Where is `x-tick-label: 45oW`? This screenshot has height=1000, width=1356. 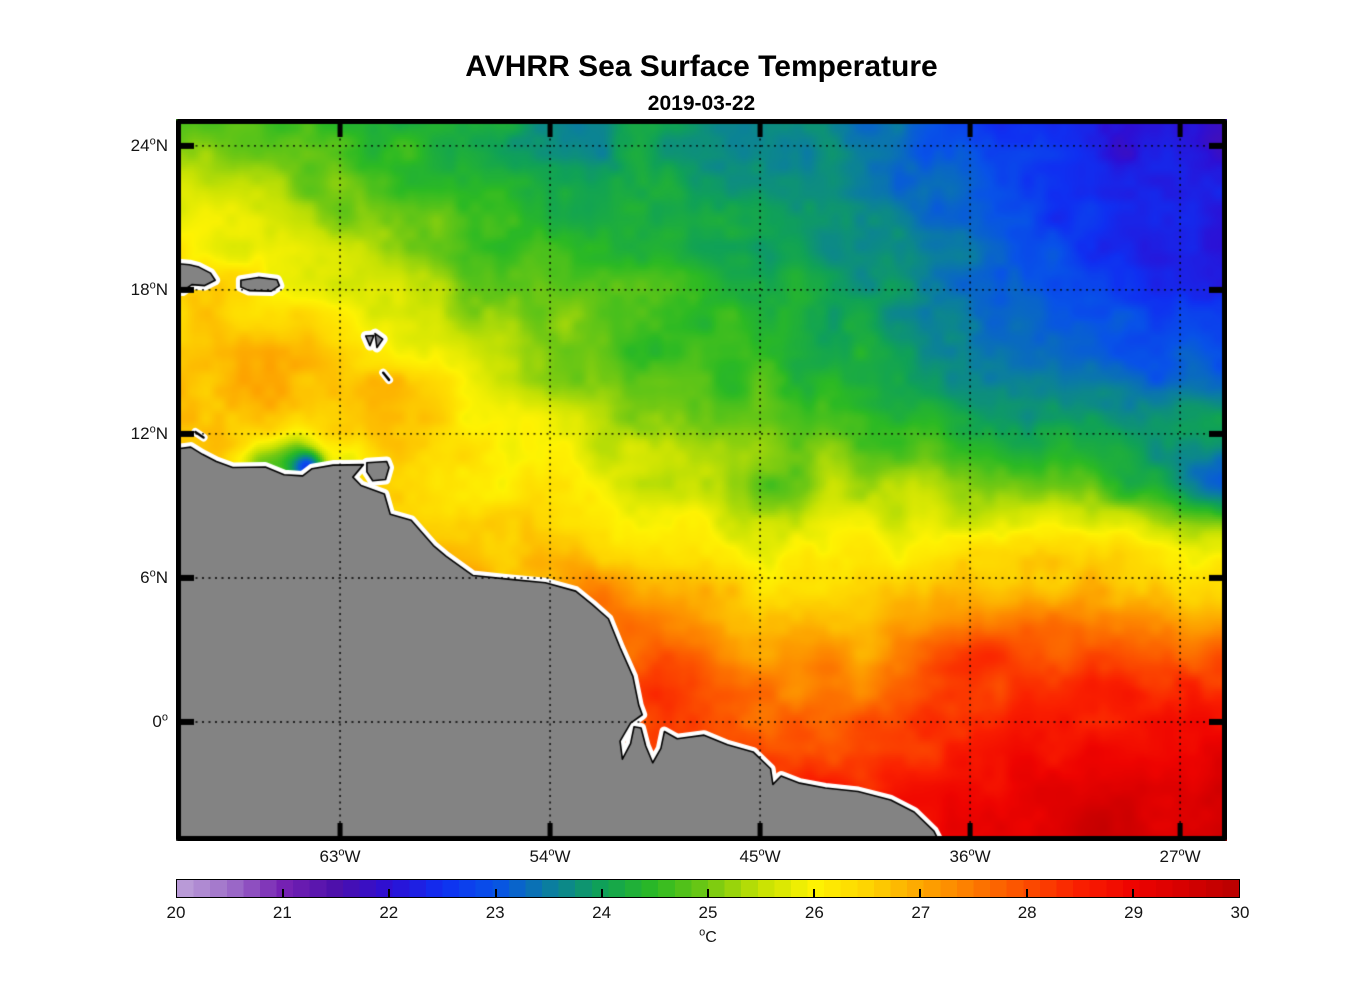
x-tick-label: 45oW is located at coordinates (760, 856).